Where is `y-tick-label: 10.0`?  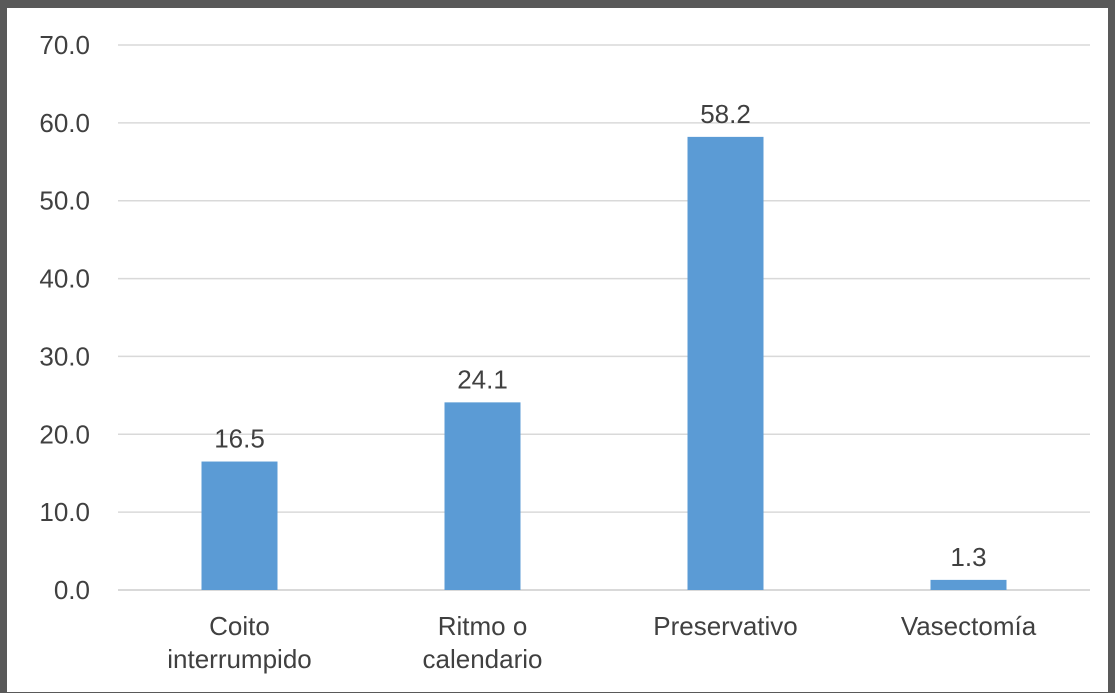
y-tick-label: 10.0 is located at coordinates (64, 512).